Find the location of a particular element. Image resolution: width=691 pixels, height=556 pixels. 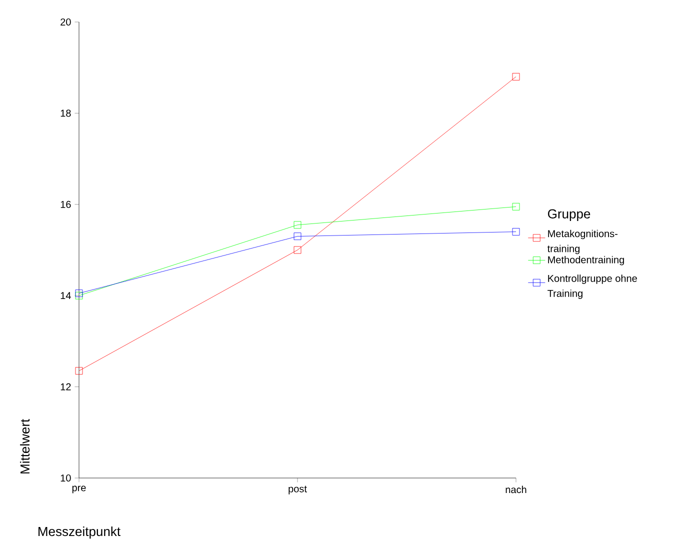

legend-label: Kontrollgruppe ohne Training is located at coordinates (592, 286).